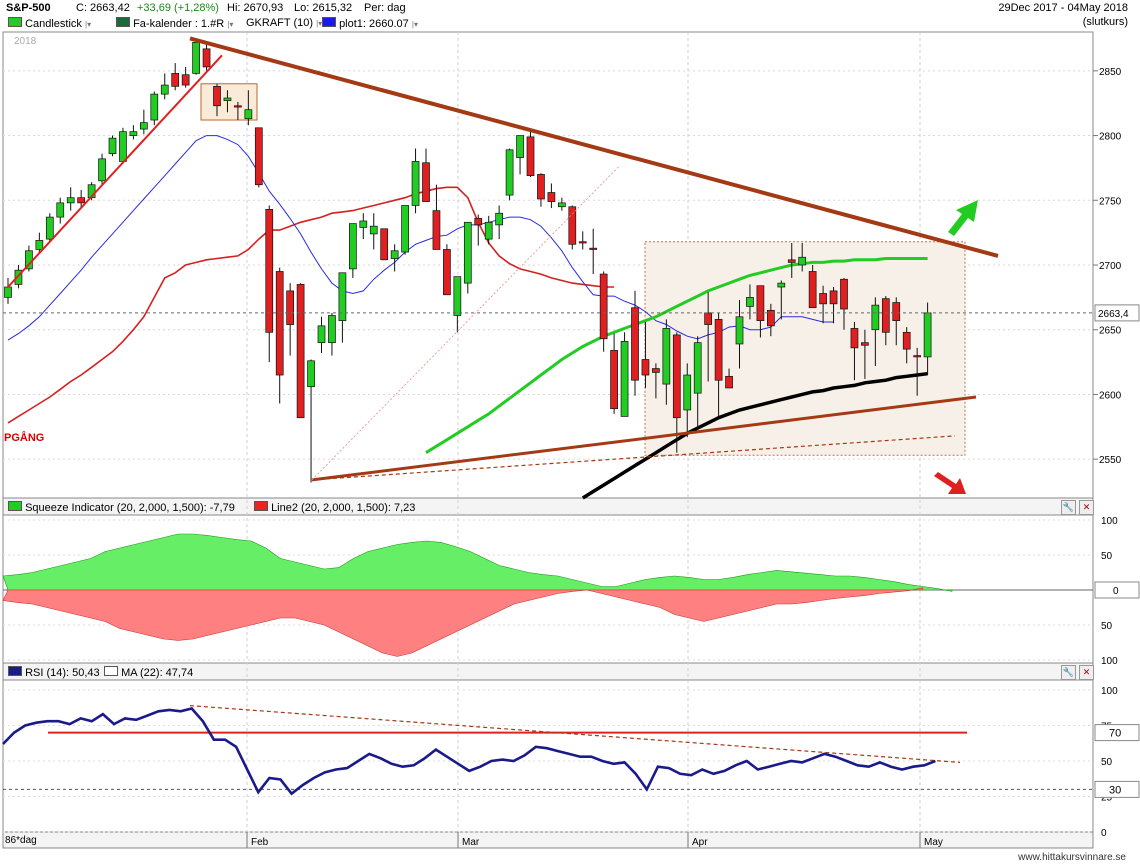 The width and height of the screenshot is (1140, 865). I want to click on overbought_tag-box, so click(1117, 733).